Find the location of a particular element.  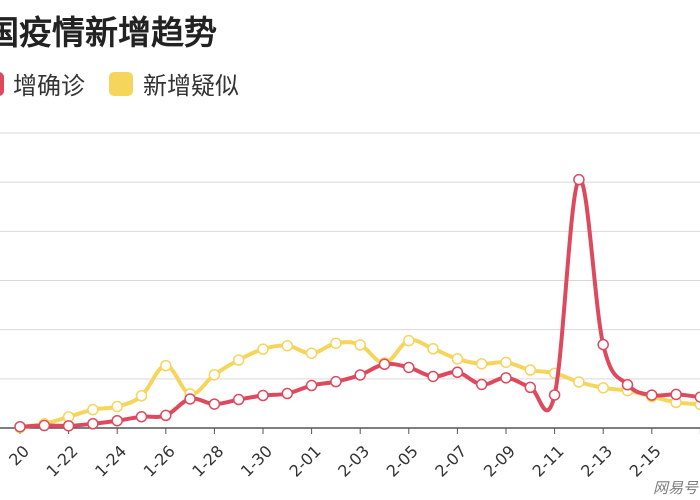

x-tick-label-2-09: 2-09 is located at coordinates (499, 461).